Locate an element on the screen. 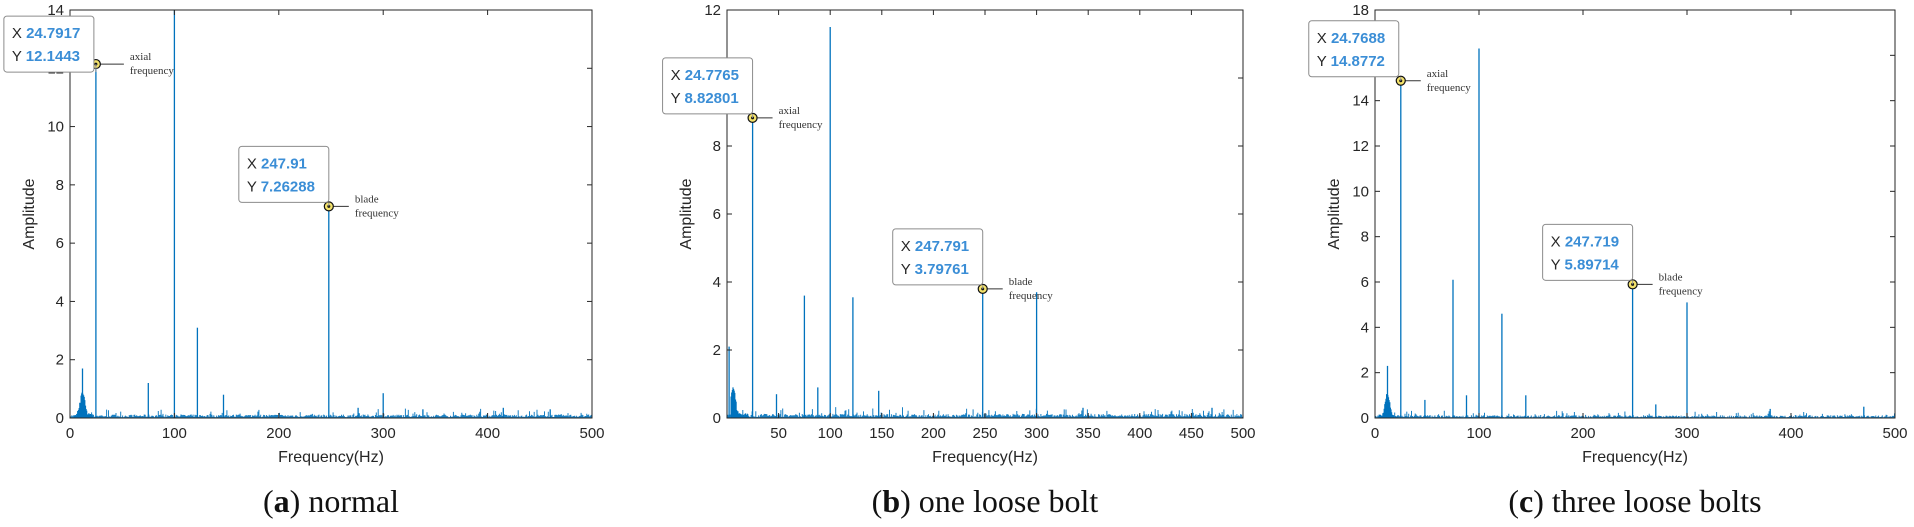  panel-caption: (b) one loose bolt is located at coordinates (985, 501).